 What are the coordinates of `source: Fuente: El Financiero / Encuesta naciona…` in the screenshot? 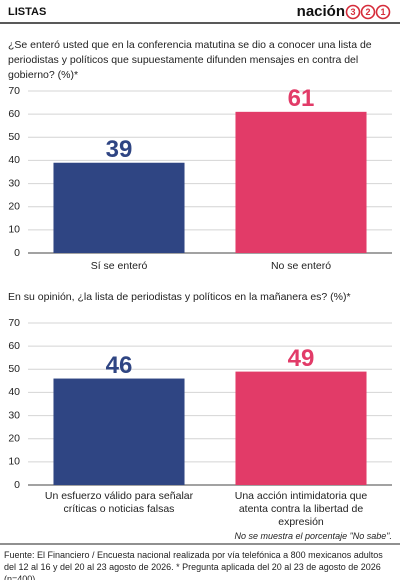 It's located at (193, 565).